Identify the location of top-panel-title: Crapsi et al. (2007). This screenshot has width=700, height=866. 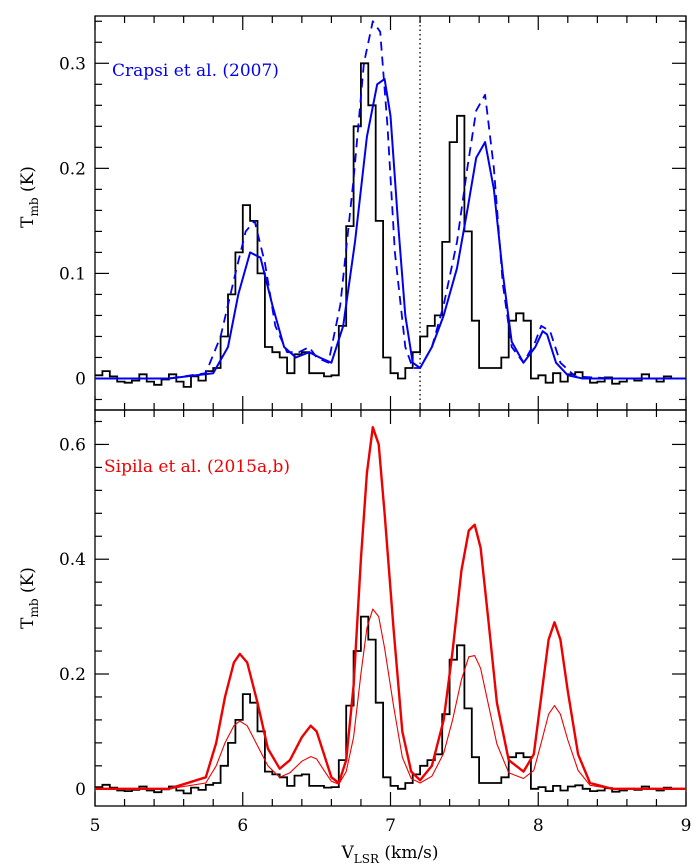
(195, 71).